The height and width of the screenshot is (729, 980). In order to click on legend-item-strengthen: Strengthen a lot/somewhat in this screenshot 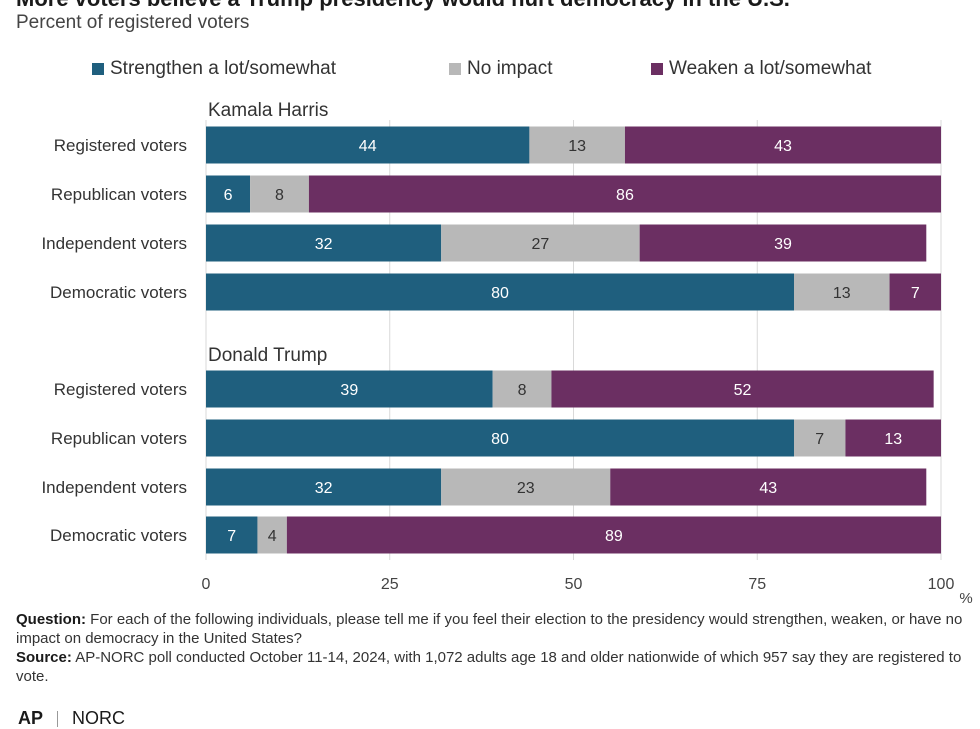, I will do `click(214, 69)`.